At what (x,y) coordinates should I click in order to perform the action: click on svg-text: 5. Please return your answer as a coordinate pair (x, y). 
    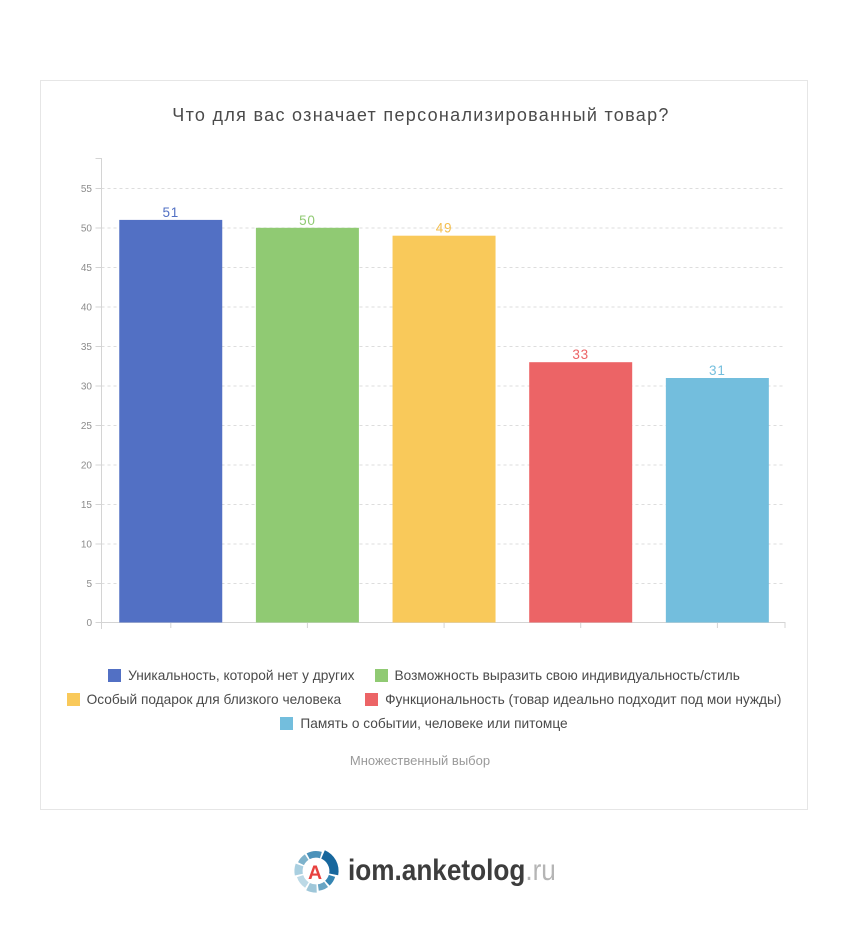
    Looking at the image, I should click on (89, 584).